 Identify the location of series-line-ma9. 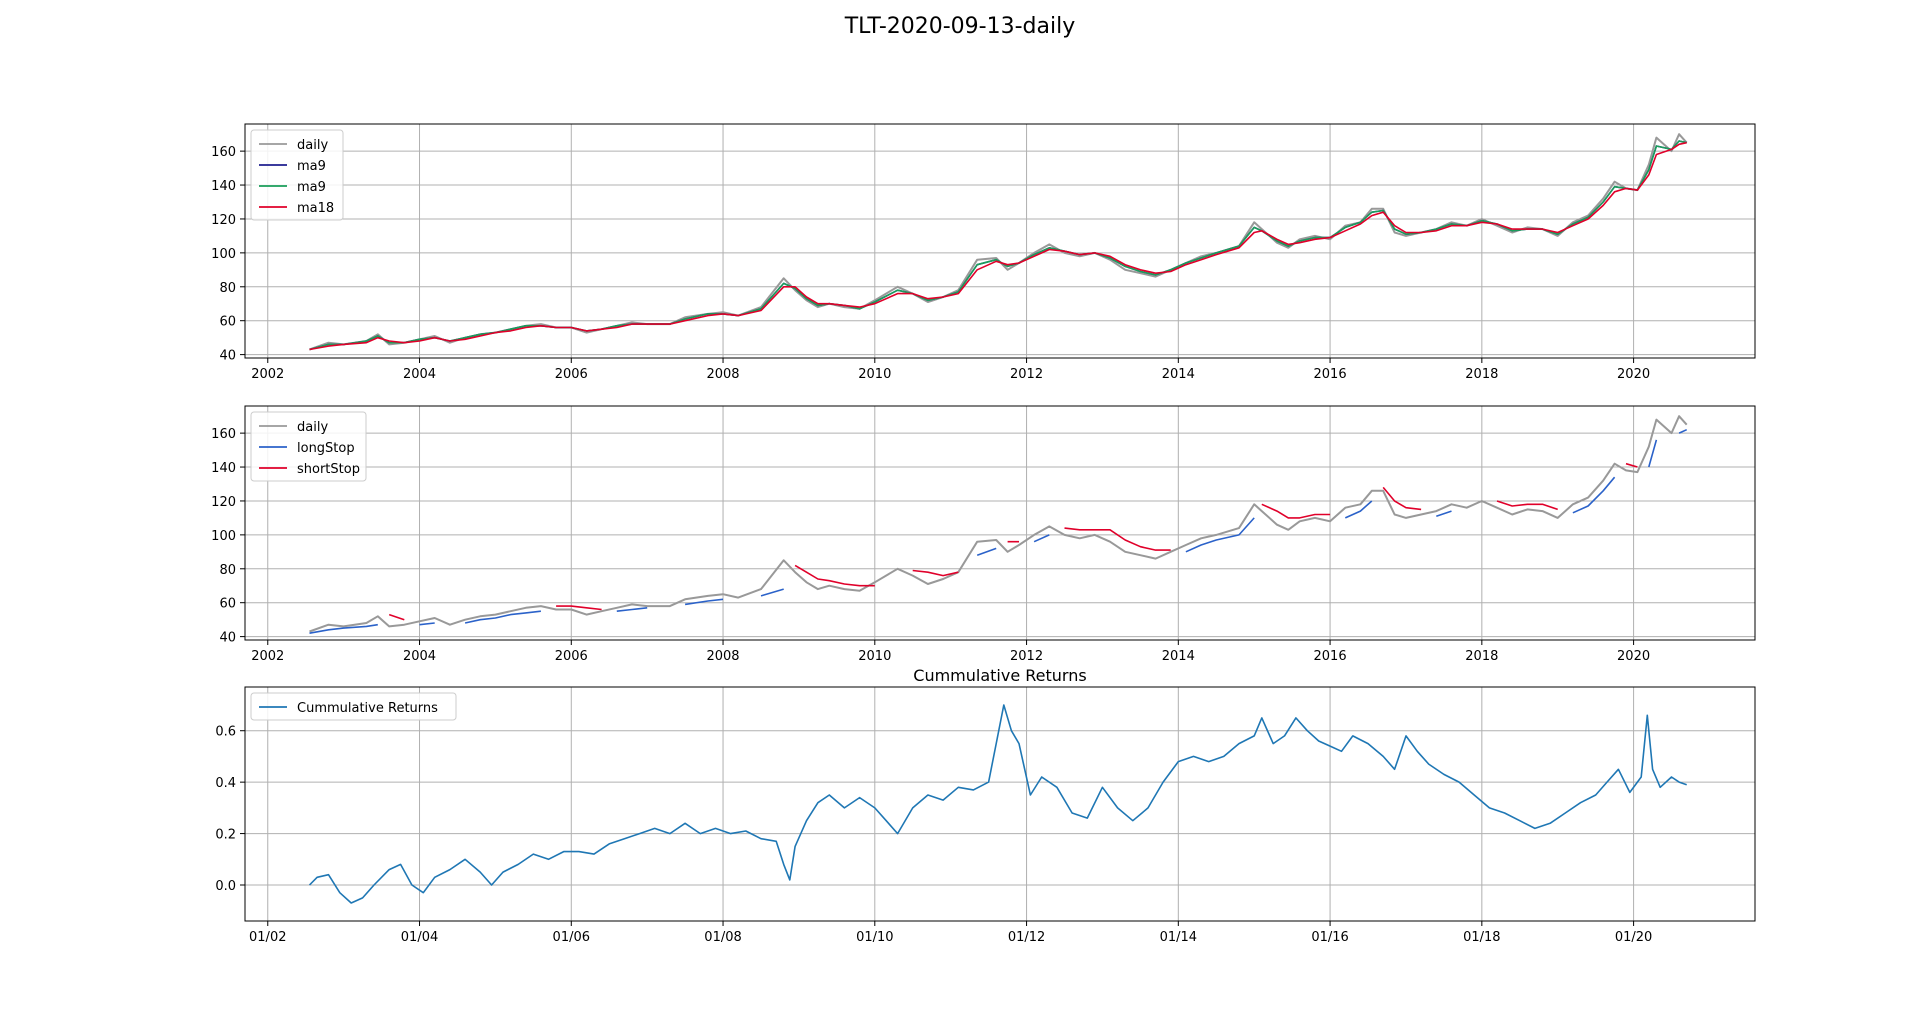
(998, 245).